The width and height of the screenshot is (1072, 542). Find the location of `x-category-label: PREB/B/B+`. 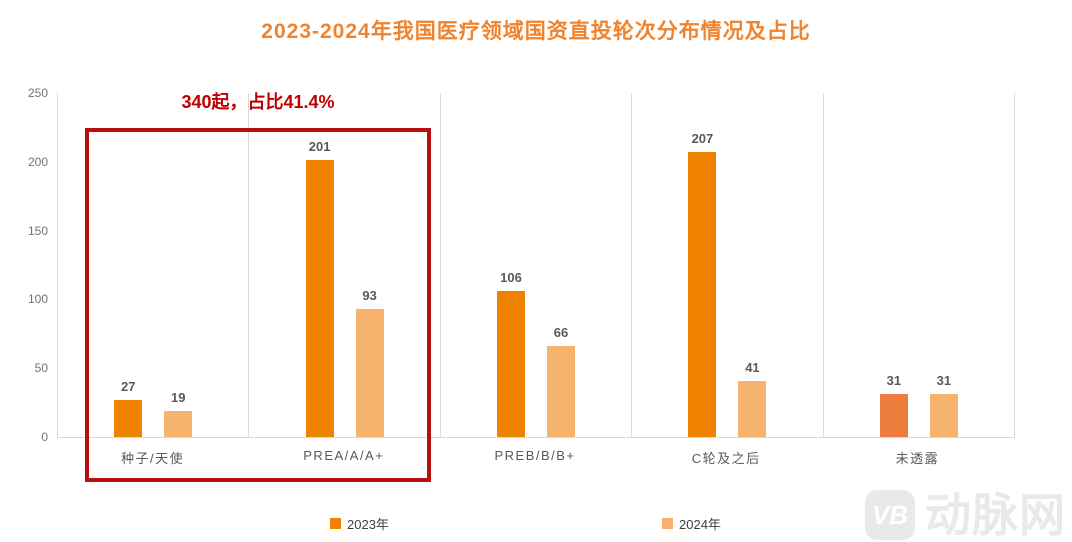

x-category-label: PREB/B/B+ is located at coordinates (535, 455).